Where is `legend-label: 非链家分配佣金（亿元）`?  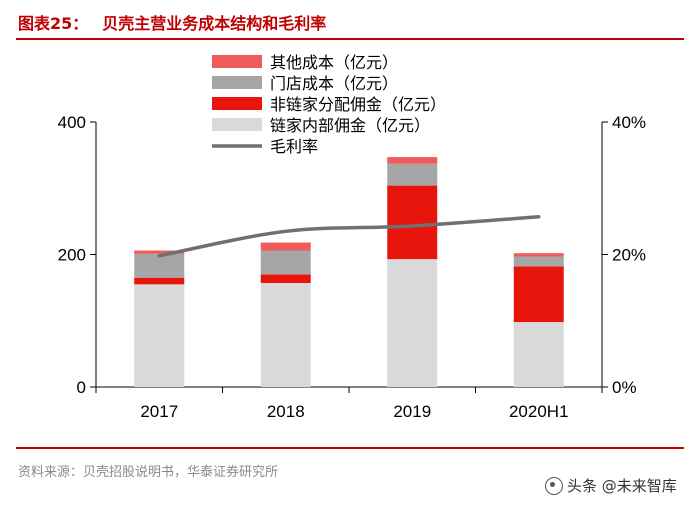 legend-label: 非链家分配佣金（亿元） is located at coordinates (358, 105).